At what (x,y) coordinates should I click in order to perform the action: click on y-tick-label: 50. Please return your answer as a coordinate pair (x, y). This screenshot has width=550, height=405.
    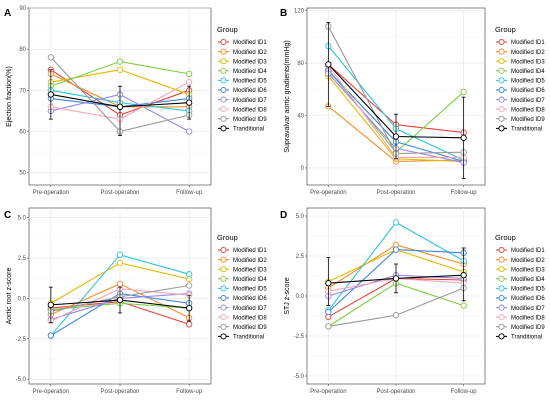
    Looking at the image, I should click on (22, 174).